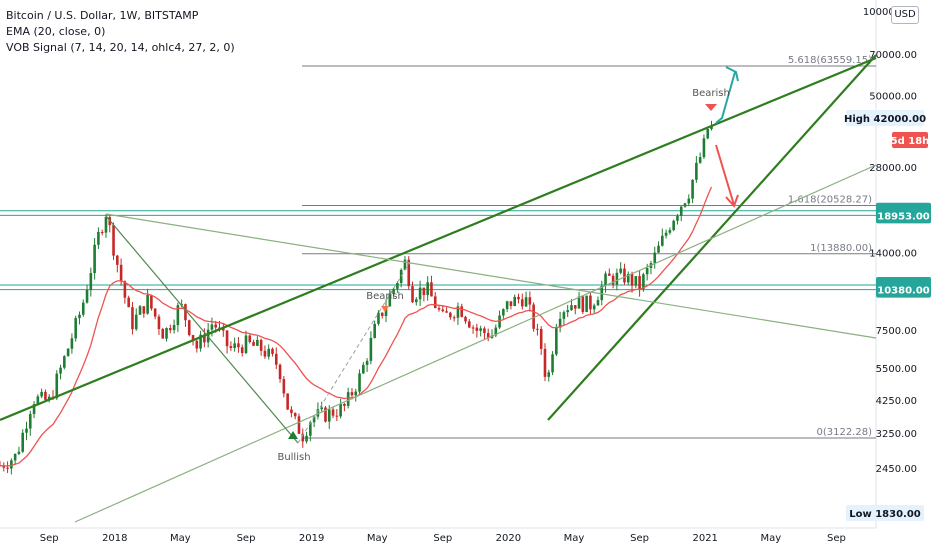  I want to click on symbol-title: Bitcoin / U.S. Dollar, 1W, BITSTAMP, so click(102, 15).